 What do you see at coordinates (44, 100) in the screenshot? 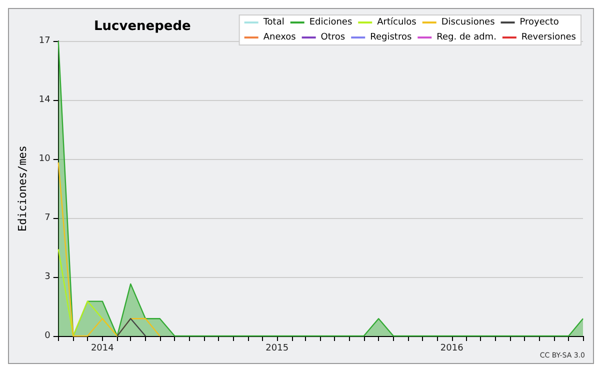
I see `y-tick-label: 14` at bounding box center [44, 100].